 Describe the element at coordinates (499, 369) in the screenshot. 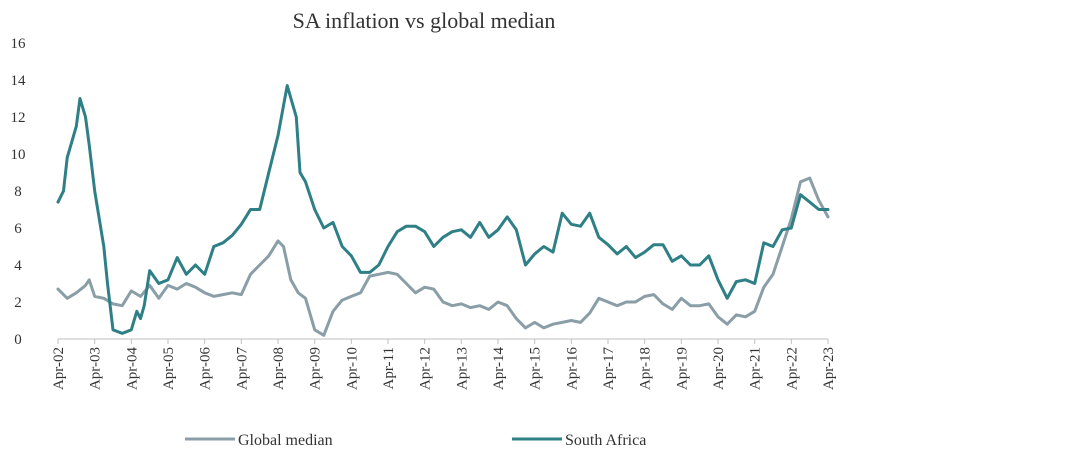

I see `x-tick-label: Apr-14` at that location.